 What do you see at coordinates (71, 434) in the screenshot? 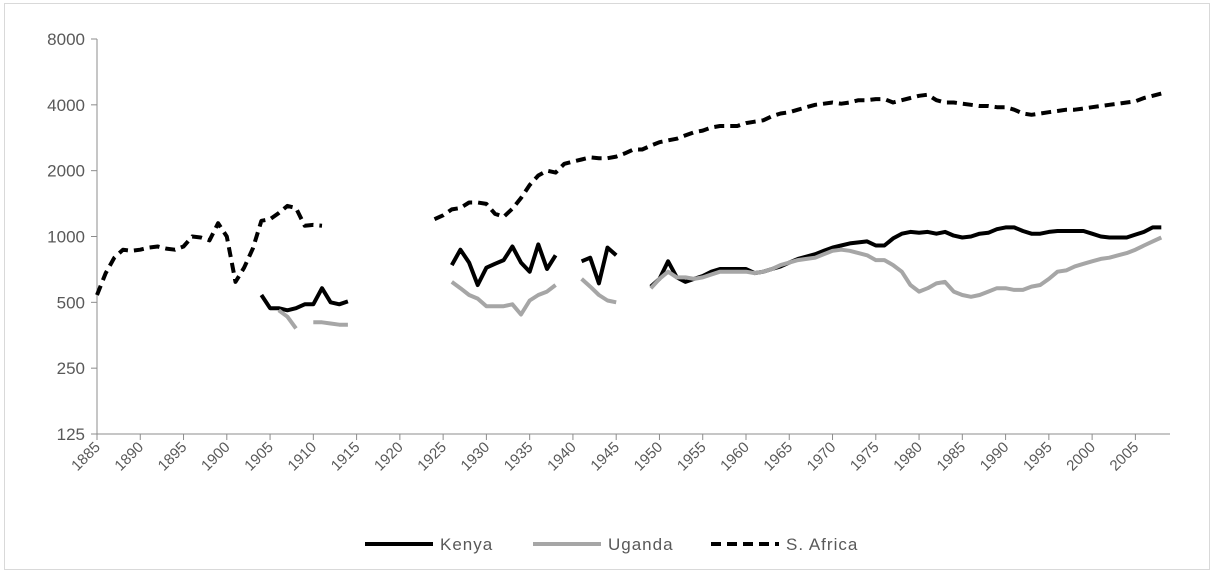
I see `y-tick-label: 125` at bounding box center [71, 434].